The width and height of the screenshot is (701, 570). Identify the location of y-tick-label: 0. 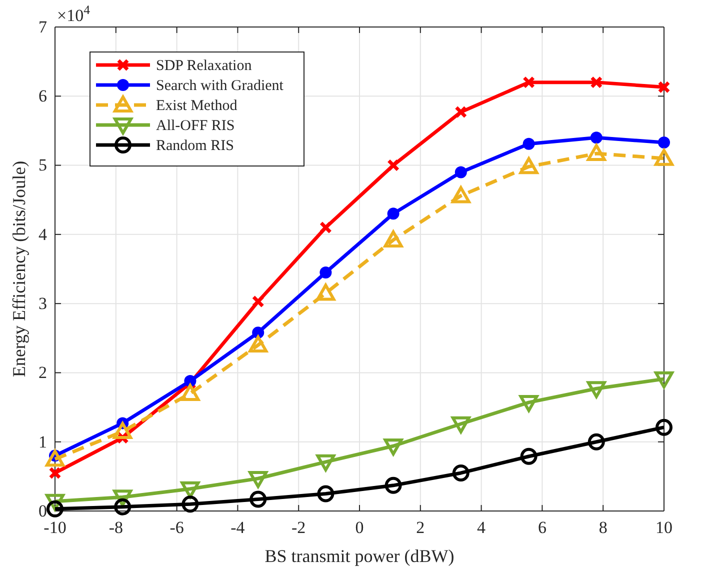
(42, 510).